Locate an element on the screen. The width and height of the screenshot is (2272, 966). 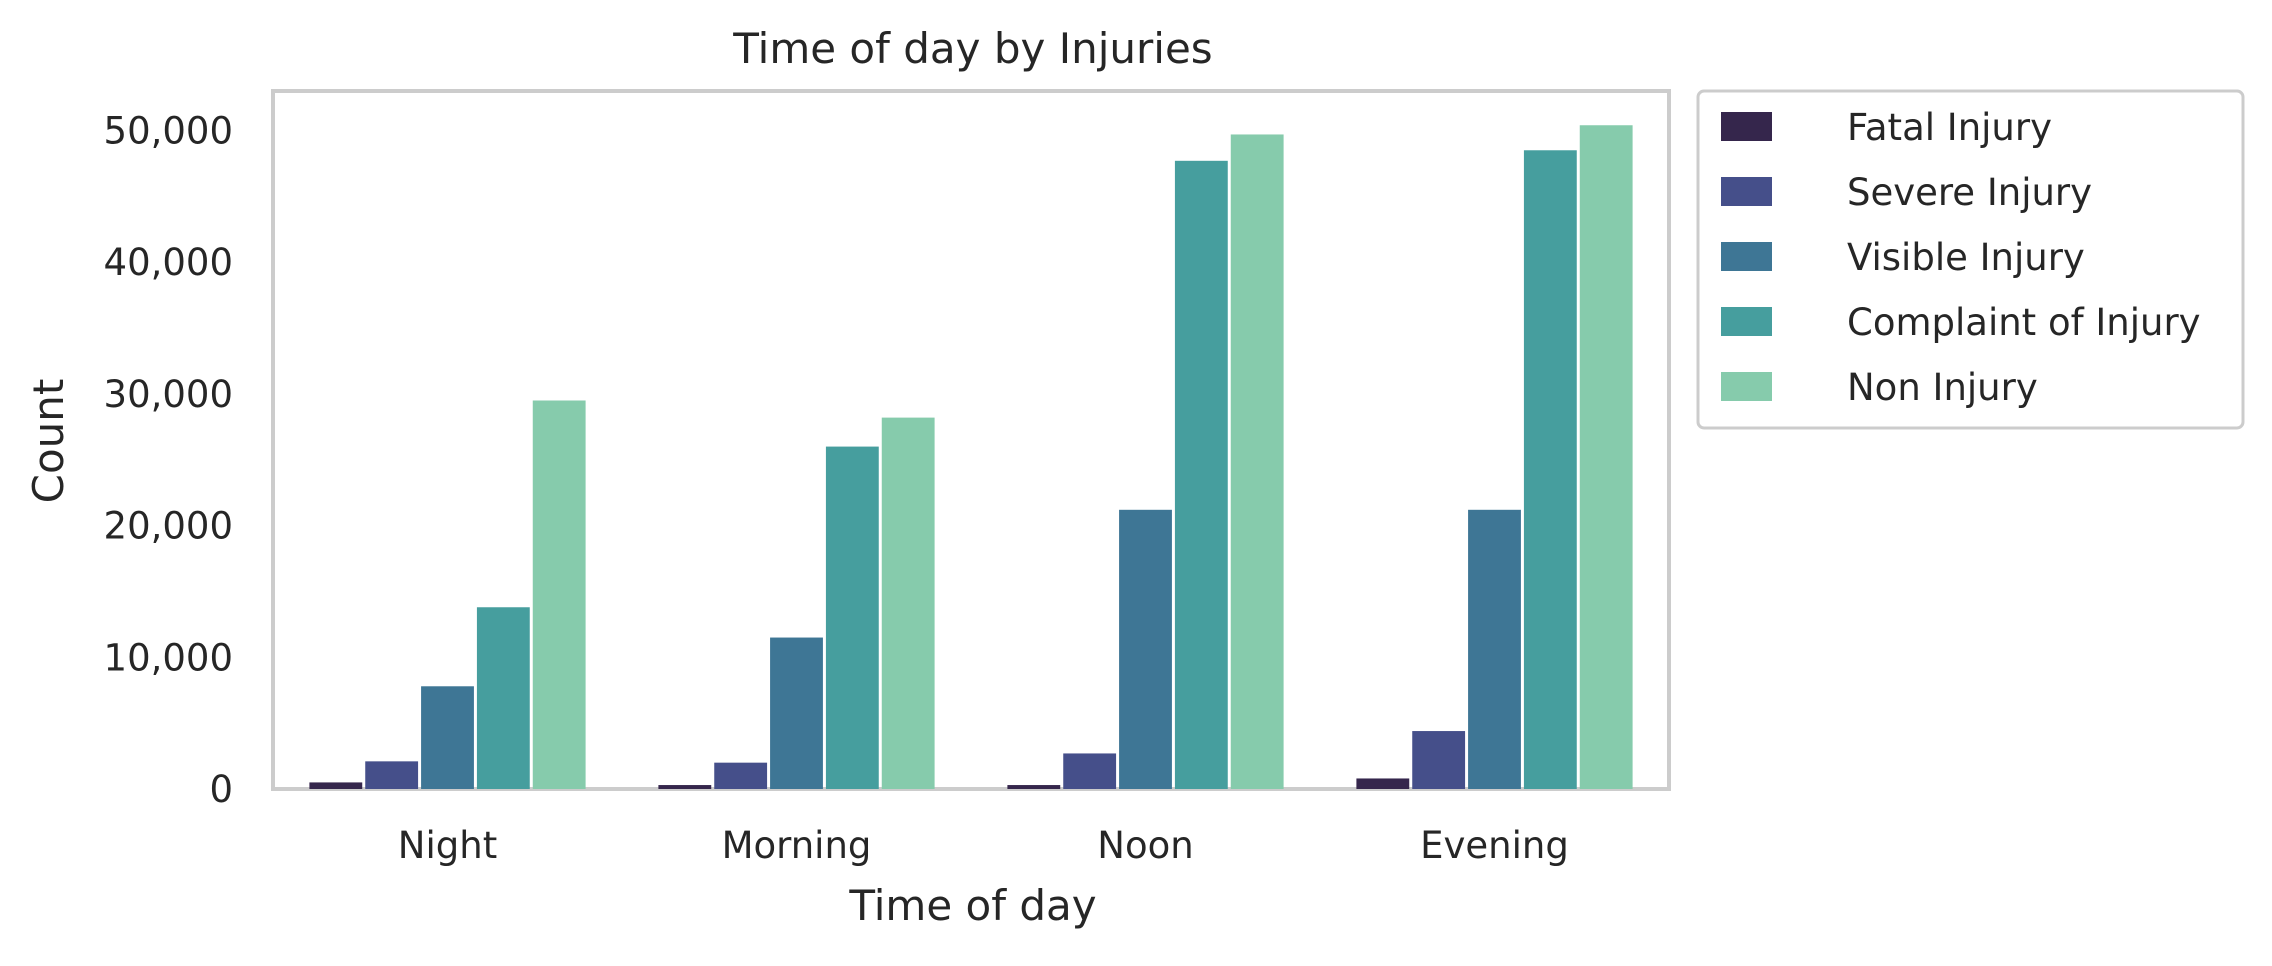
y-tick-label: 20,000 is located at coordinates (168, 526).